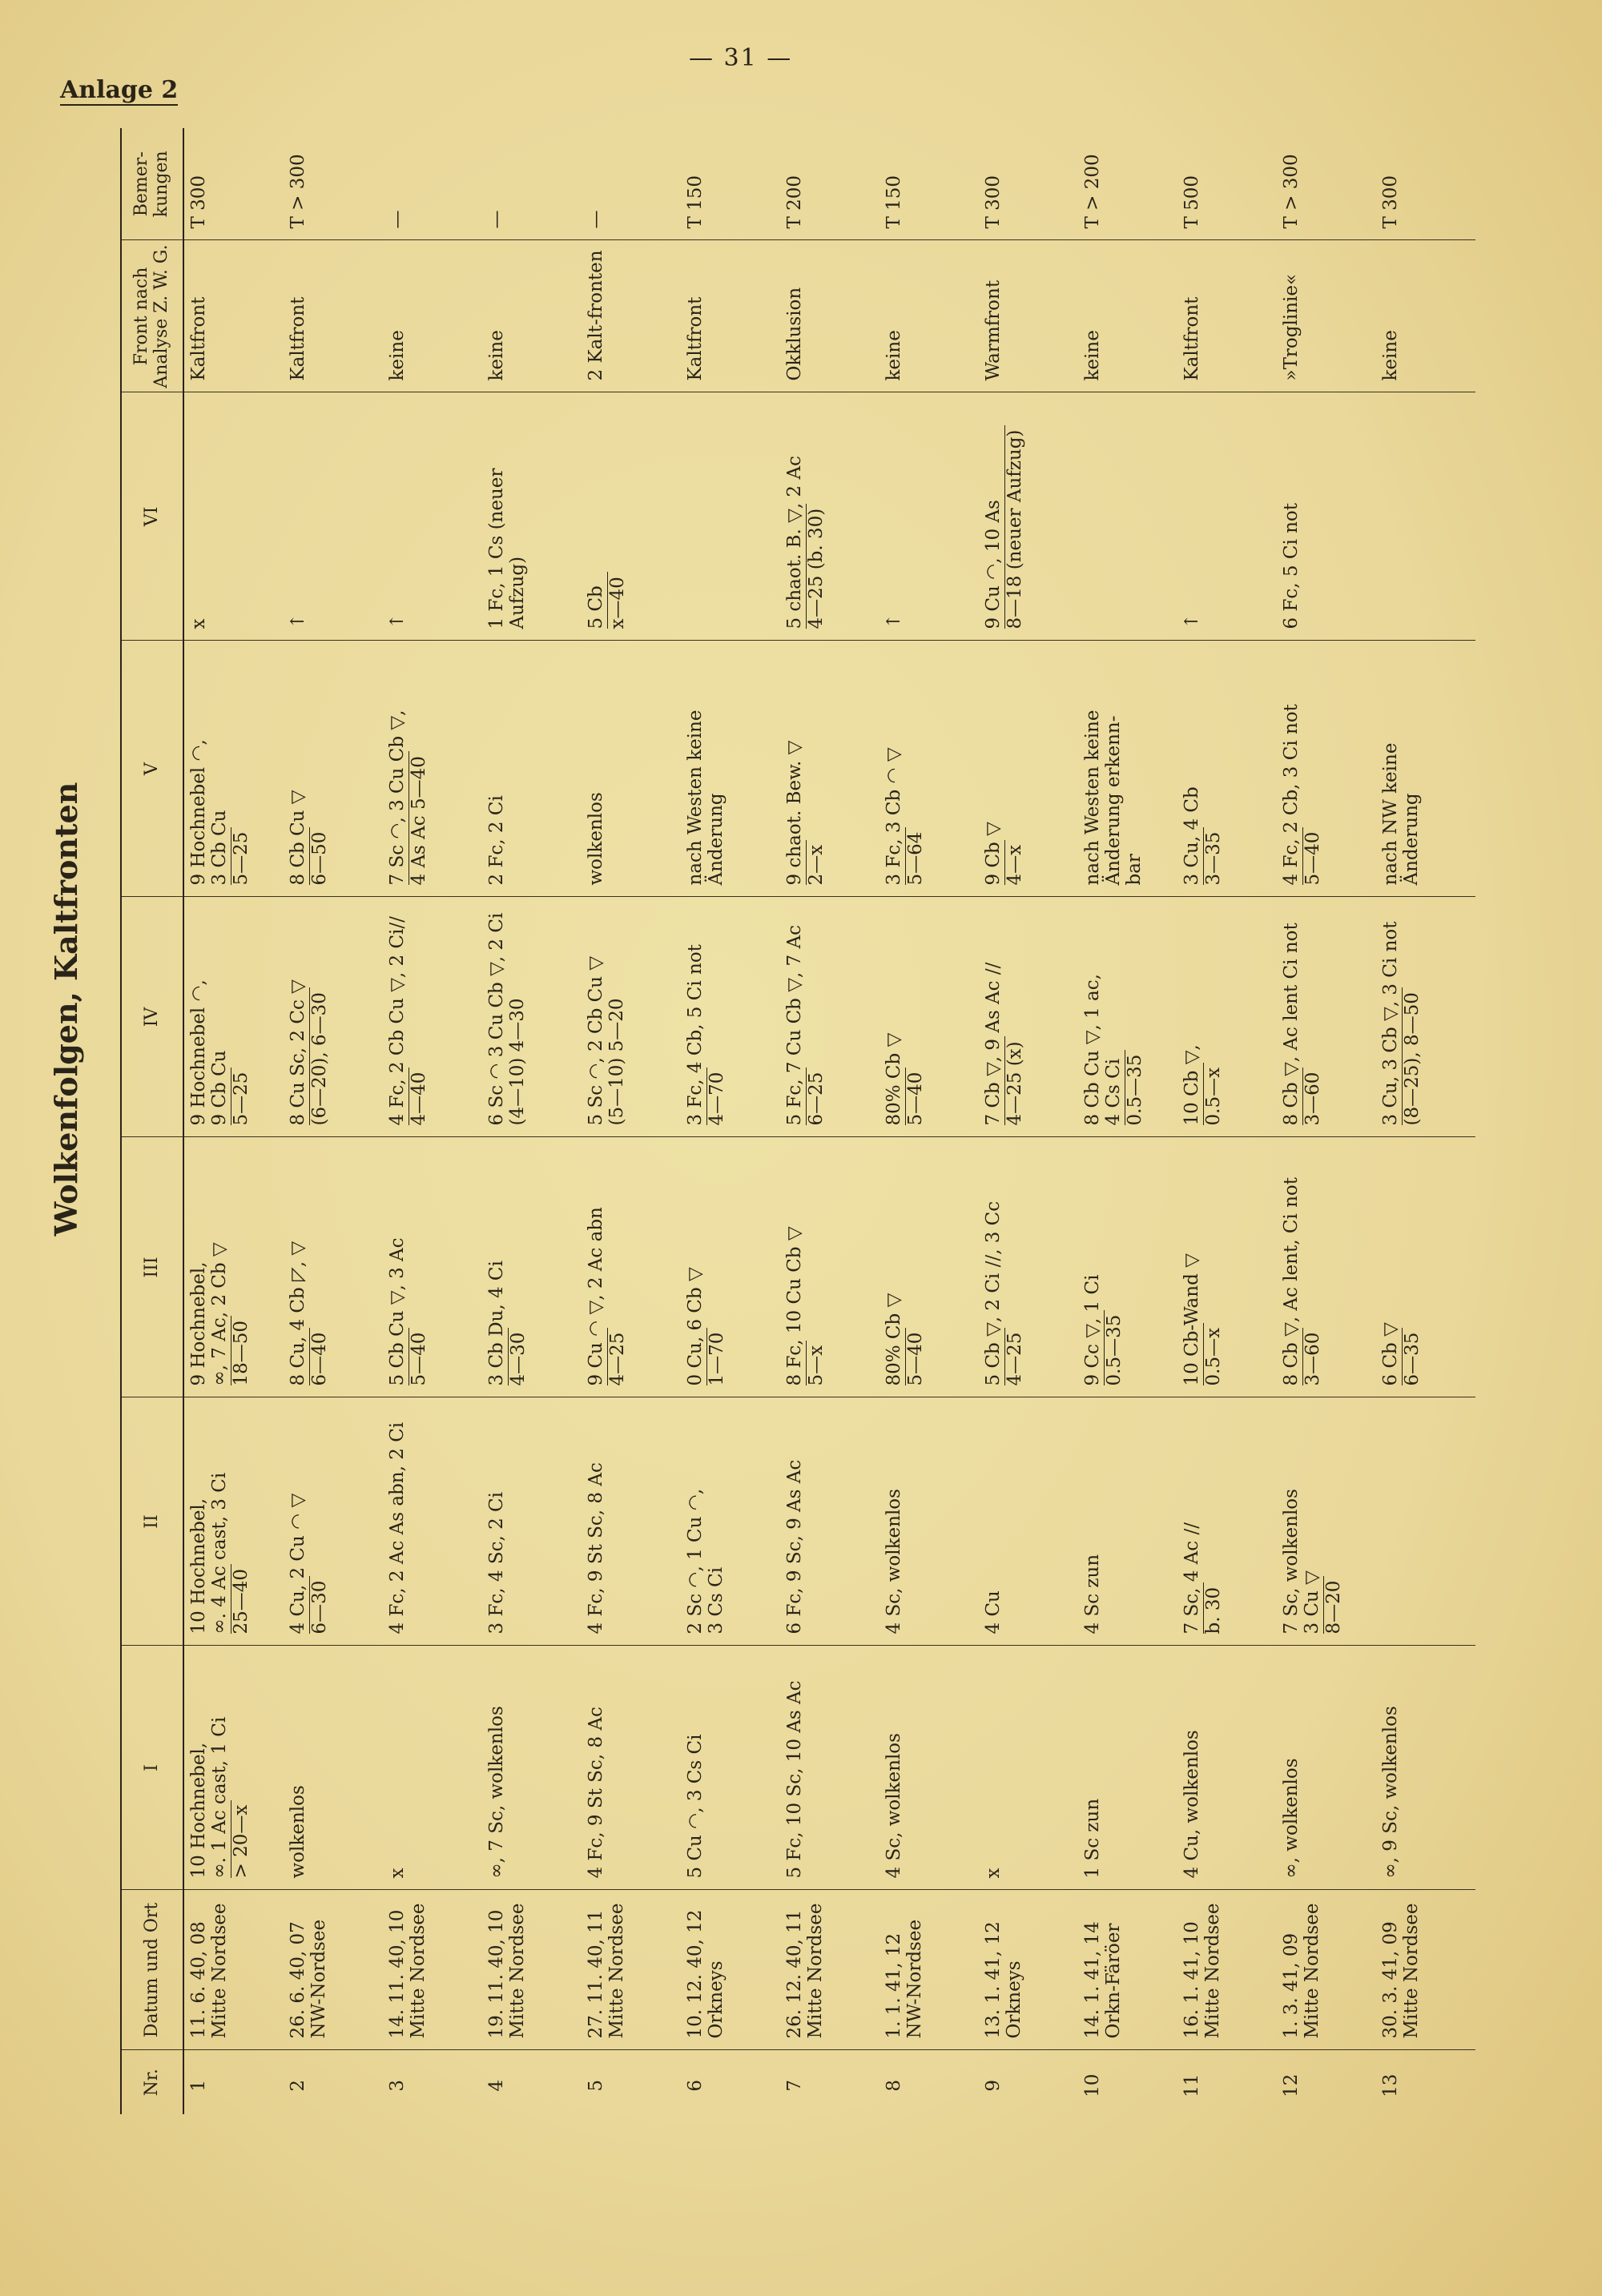  Describe the element at coordinates (198, 2085) in the screenshot. I see `row-number: 1` at that location.